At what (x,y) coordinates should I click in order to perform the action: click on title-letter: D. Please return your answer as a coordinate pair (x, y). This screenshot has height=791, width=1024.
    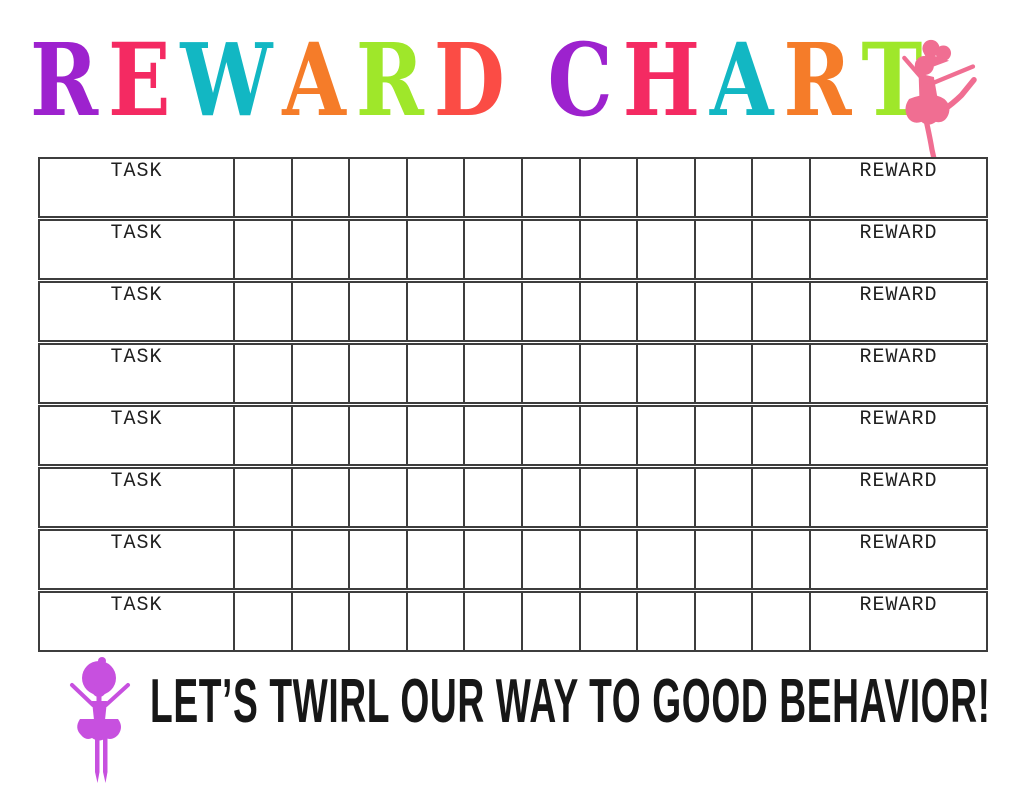
    Looking at the image, I should click on (469, 80).